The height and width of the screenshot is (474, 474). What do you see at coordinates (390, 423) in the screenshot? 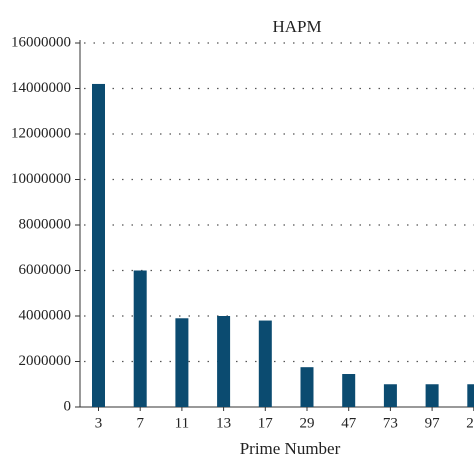
I see `x-tick-label: 73` at bounding box center [390, 423].